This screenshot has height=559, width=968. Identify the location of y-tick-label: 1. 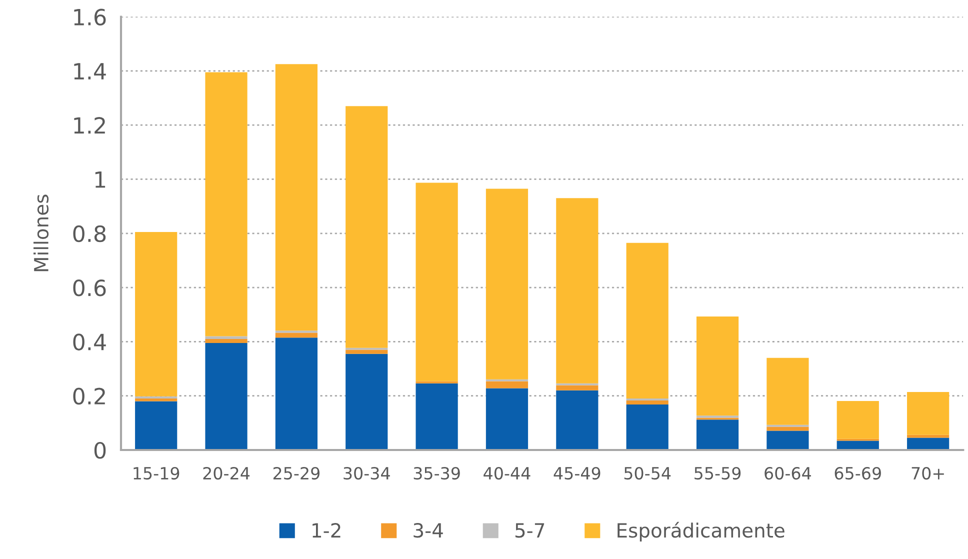
(100, 179).